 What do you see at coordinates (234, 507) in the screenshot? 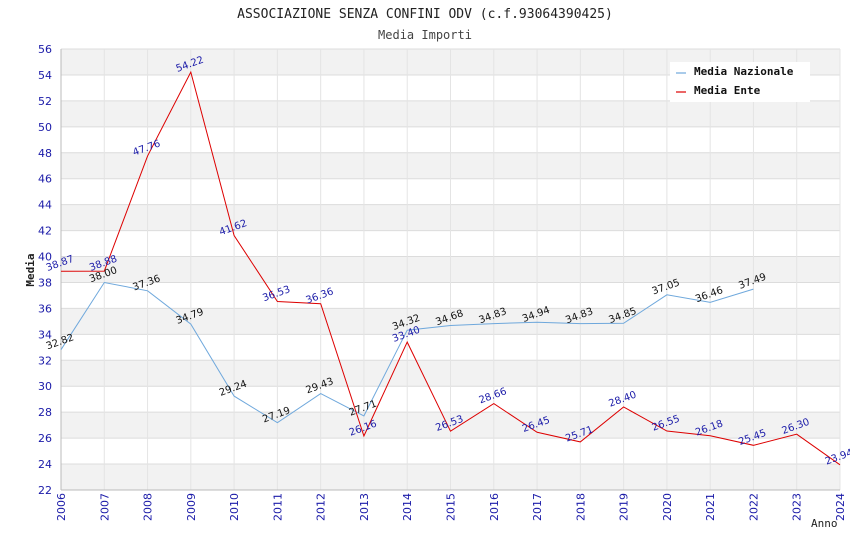
I see `x-tick-label: 2010` at bounding box center [234, 507].